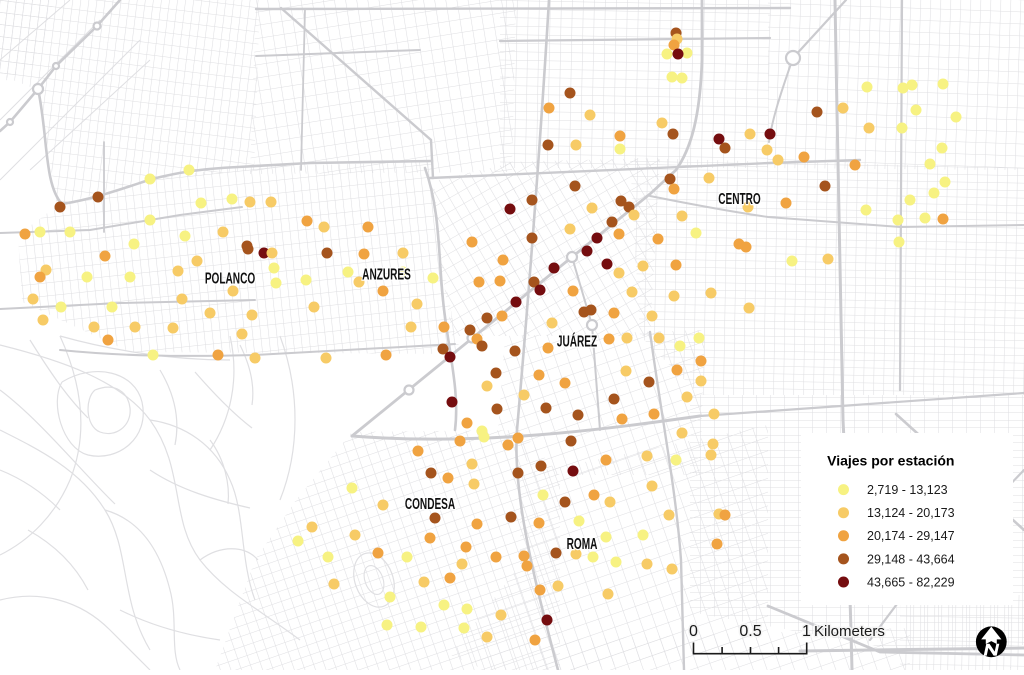  I want to click on svg-text: 0, so click(693, 631).